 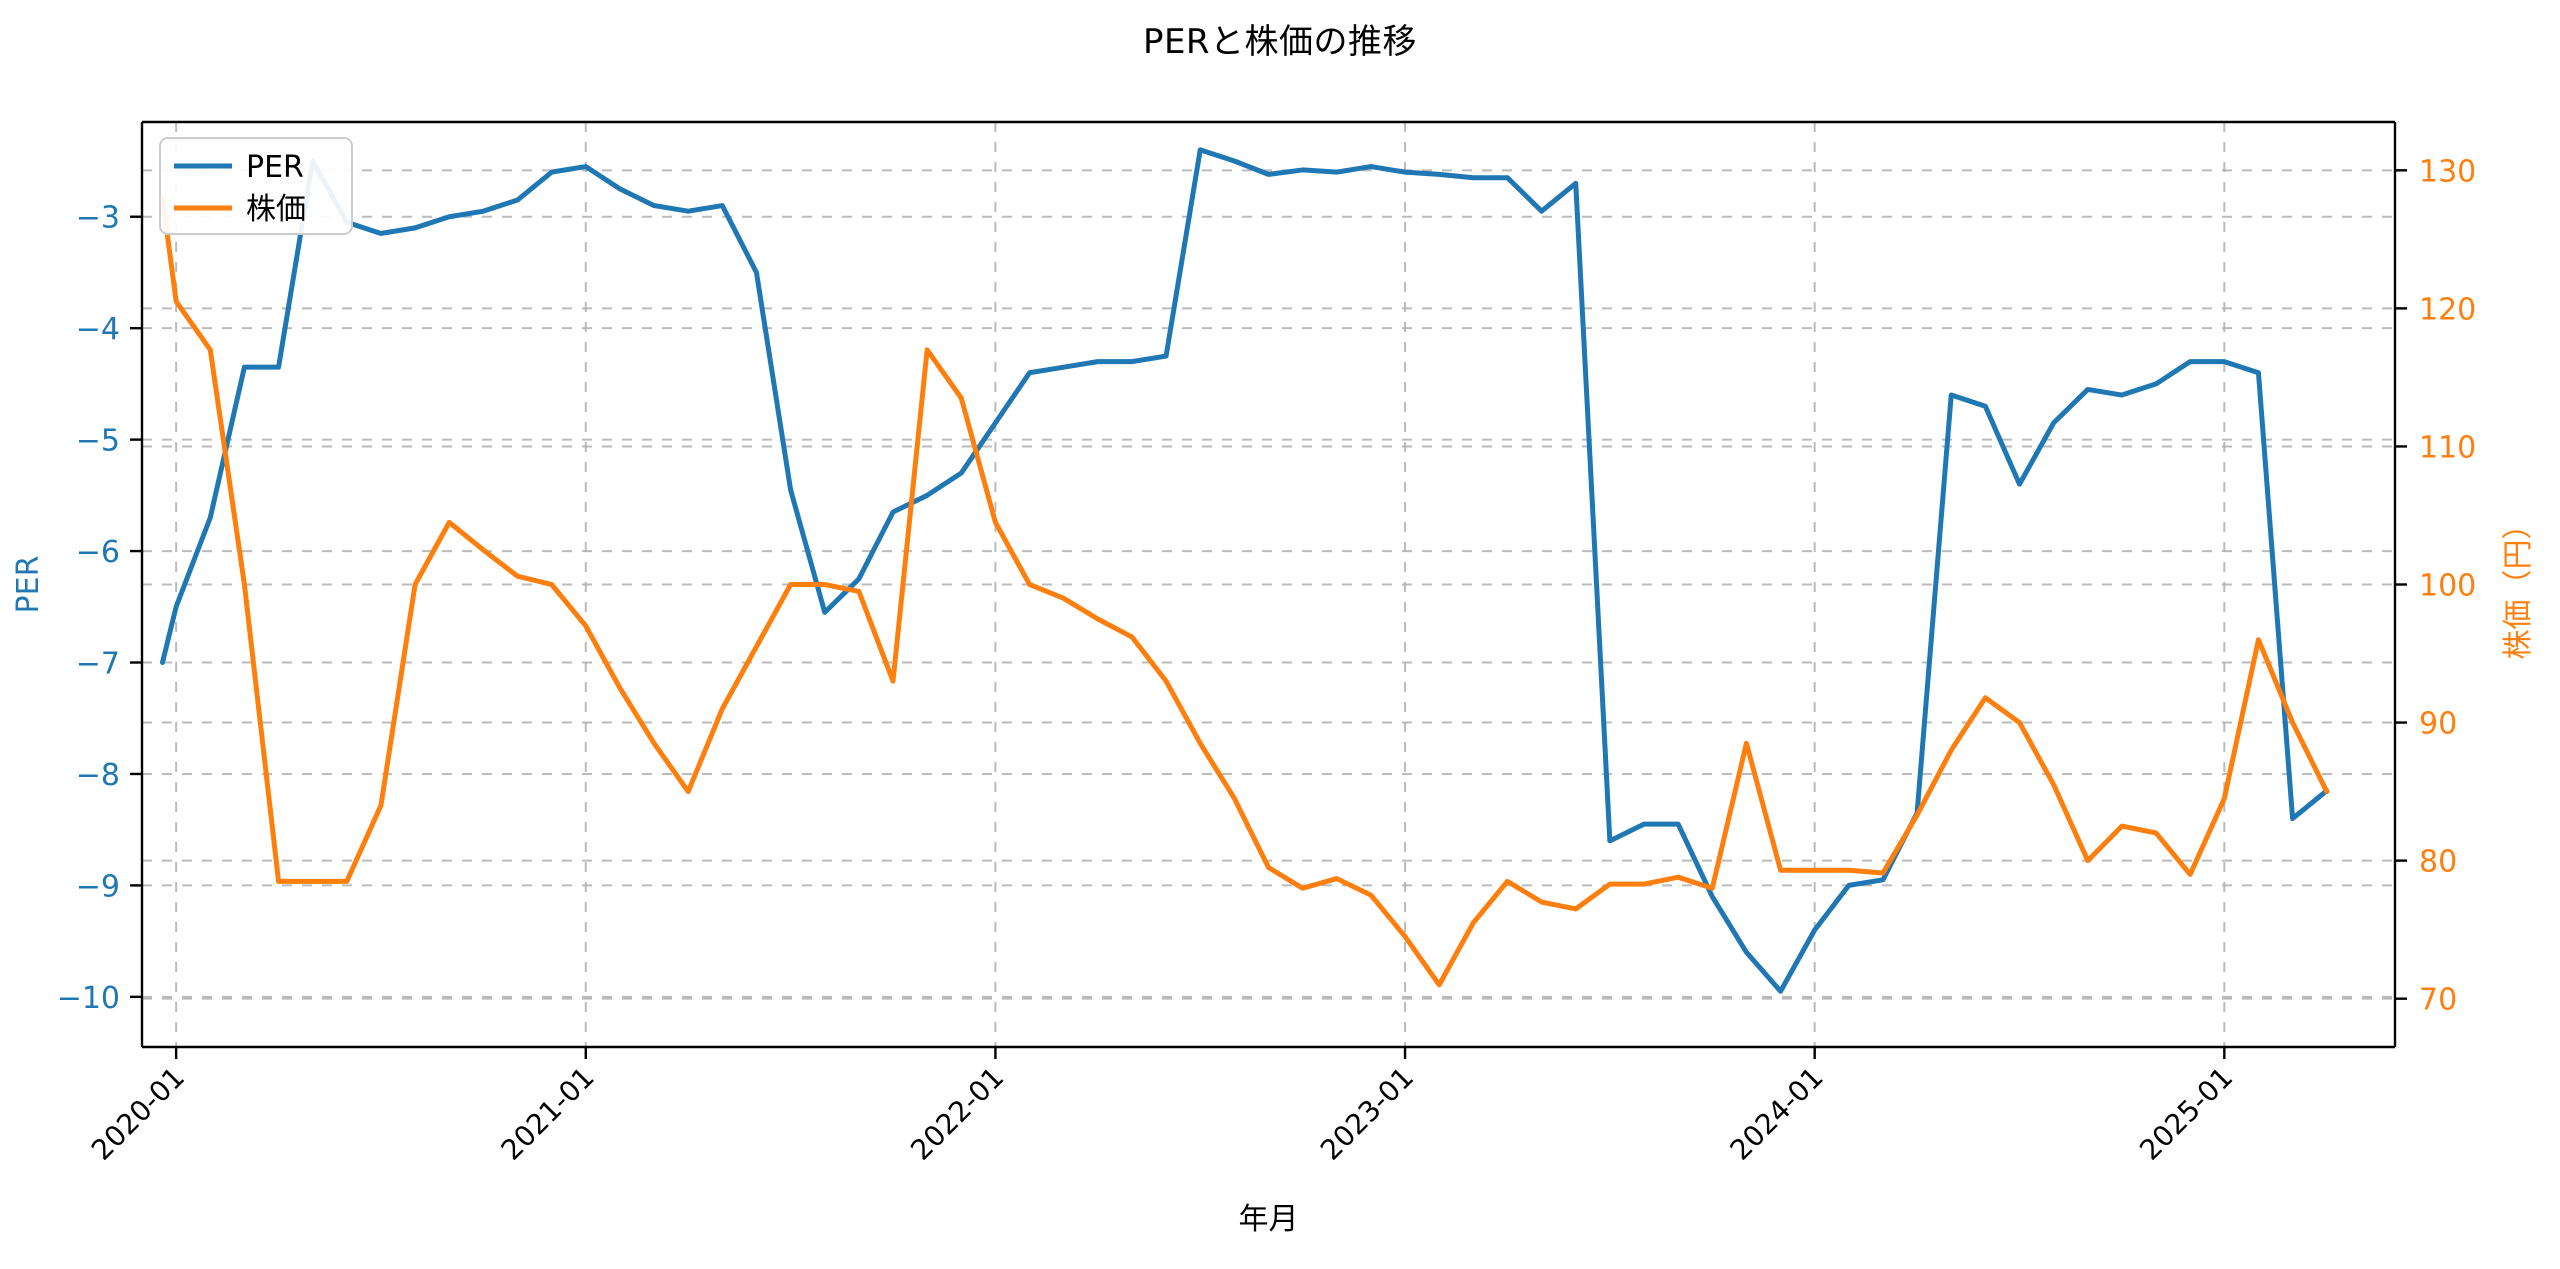 What do you see at coordinates (275, 167) in the screenshot?
I see `legend-label-PER: PER` at bounding box center [275, 167].